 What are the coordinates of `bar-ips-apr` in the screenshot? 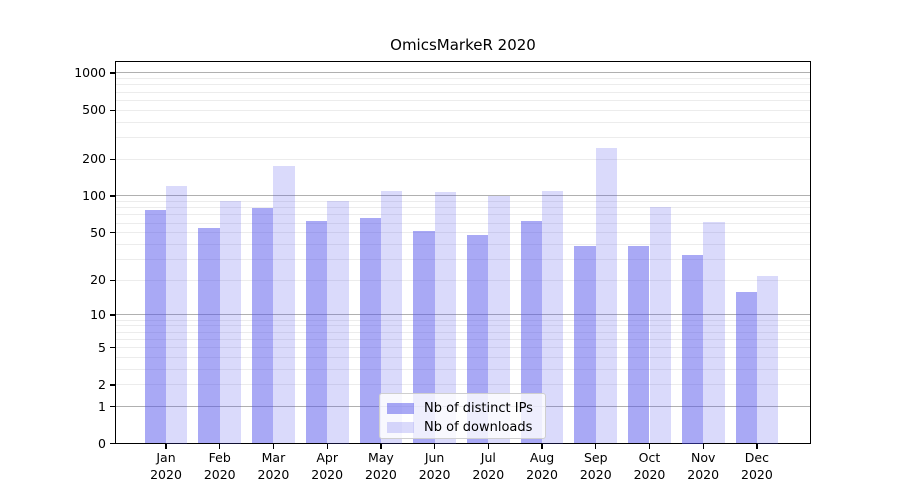 It's located at (316, 332).